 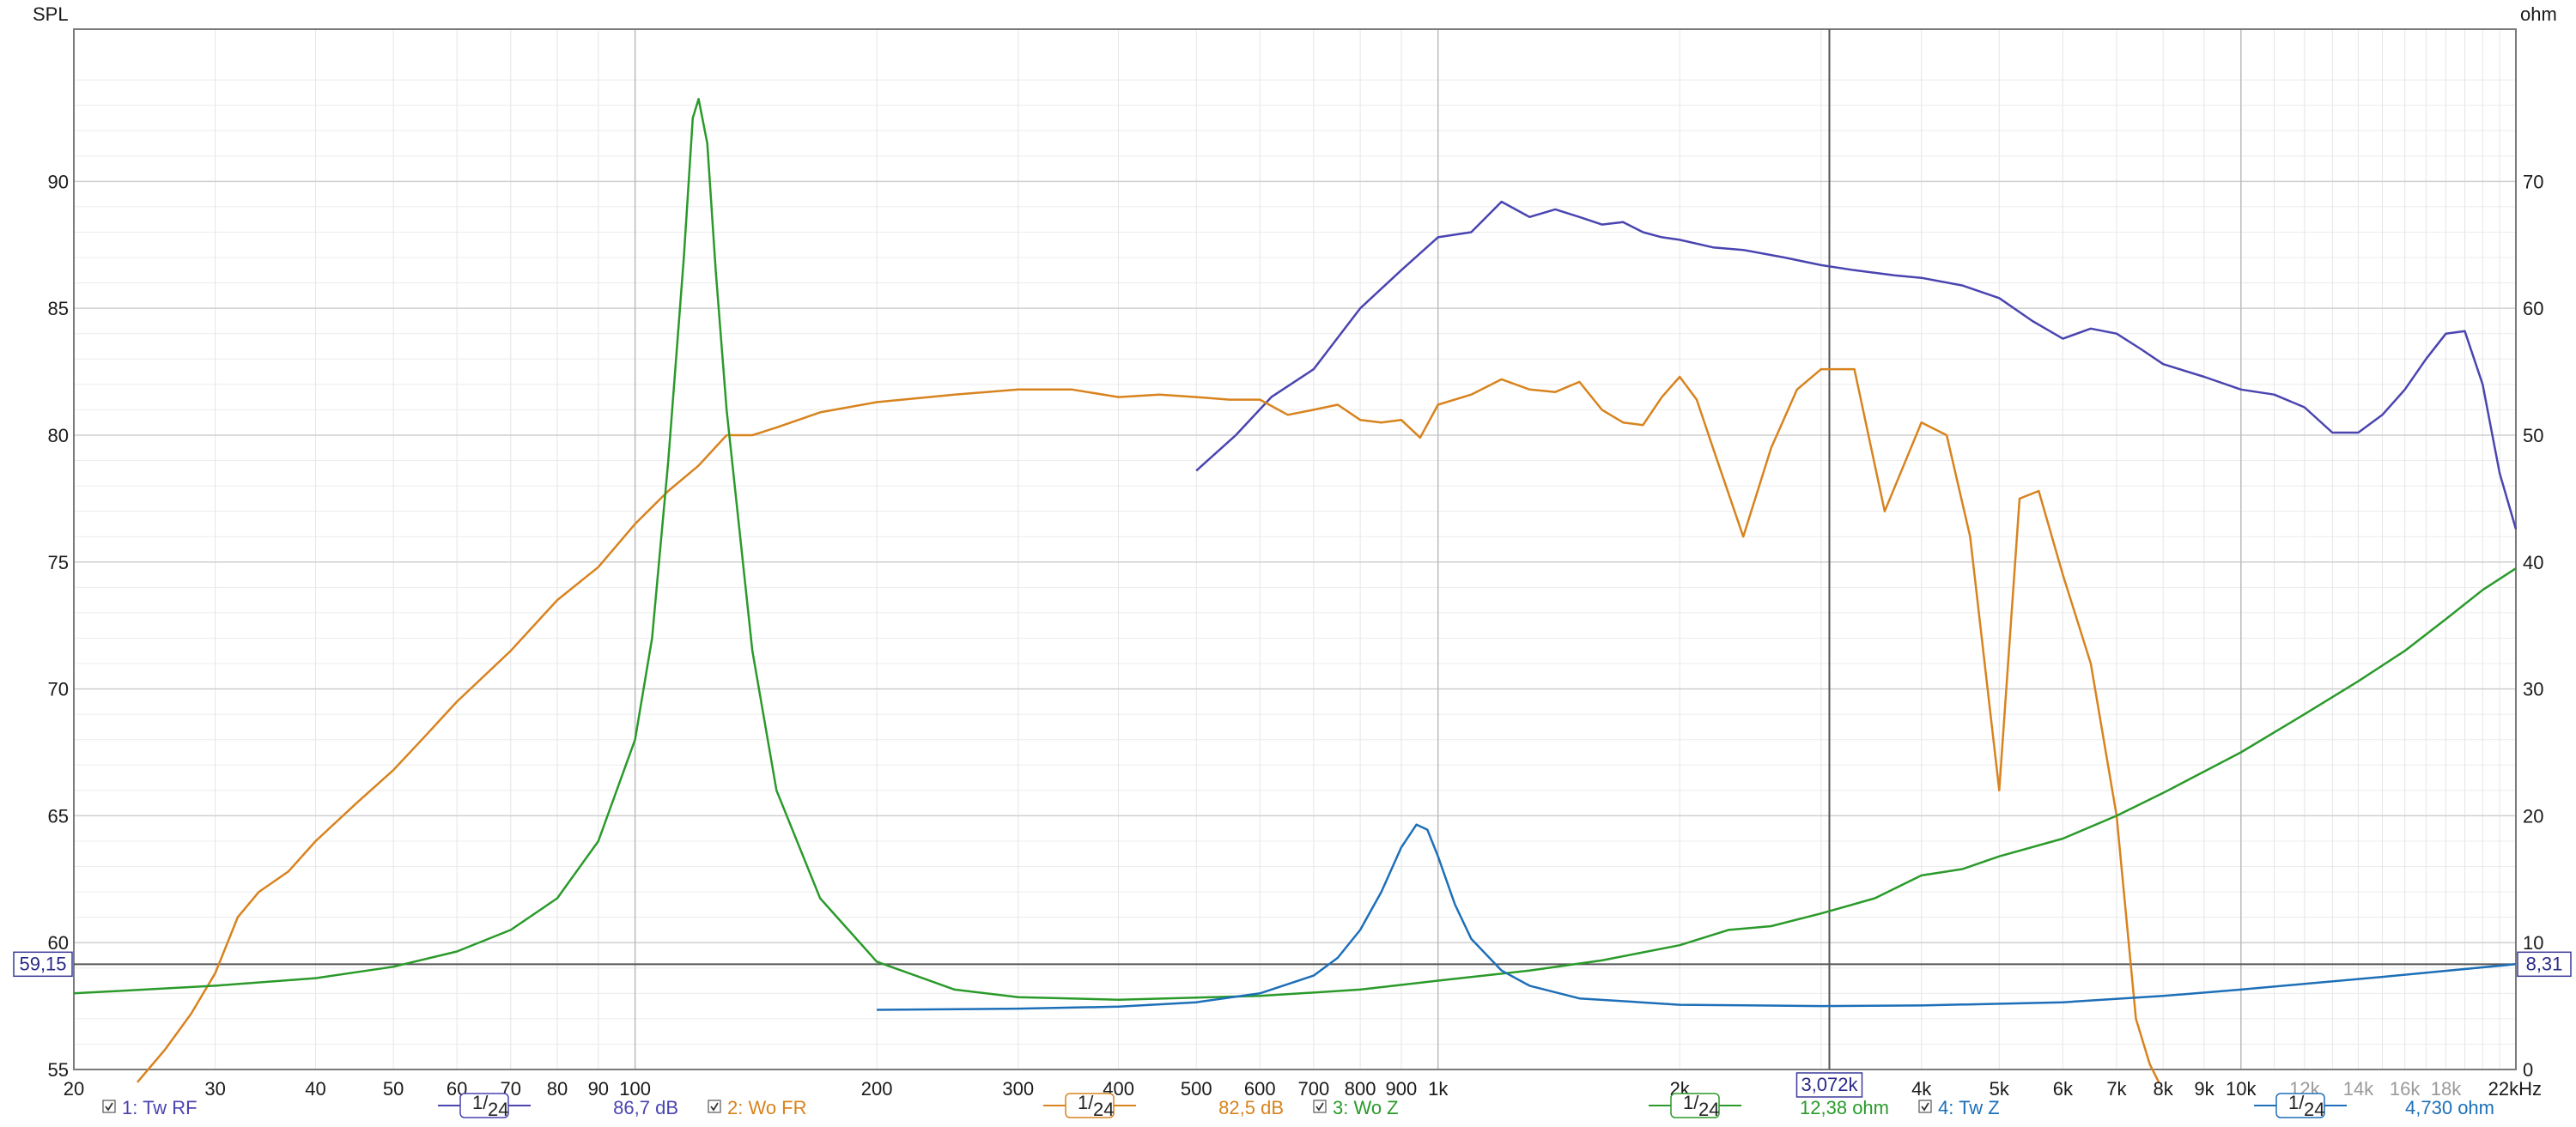 I want to click on cursor-x-readout-text: 3,072k, so click(x=1829, y=1084).